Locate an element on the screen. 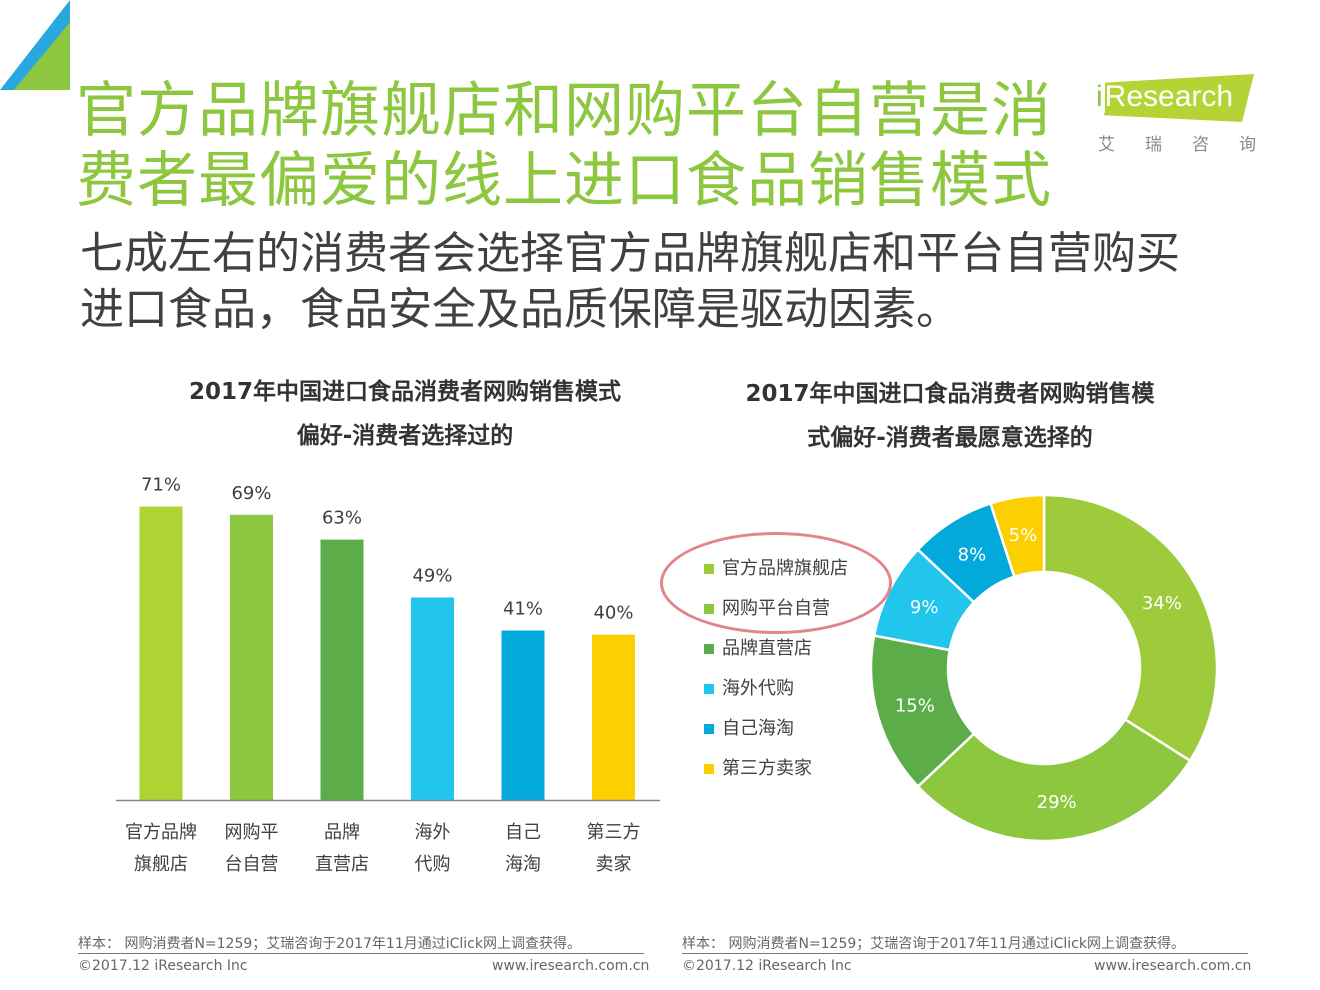 The width and height of the screenshot is (1320, 990). legend-label-1: 网购平台自营 is located at coordinates (776, 608).